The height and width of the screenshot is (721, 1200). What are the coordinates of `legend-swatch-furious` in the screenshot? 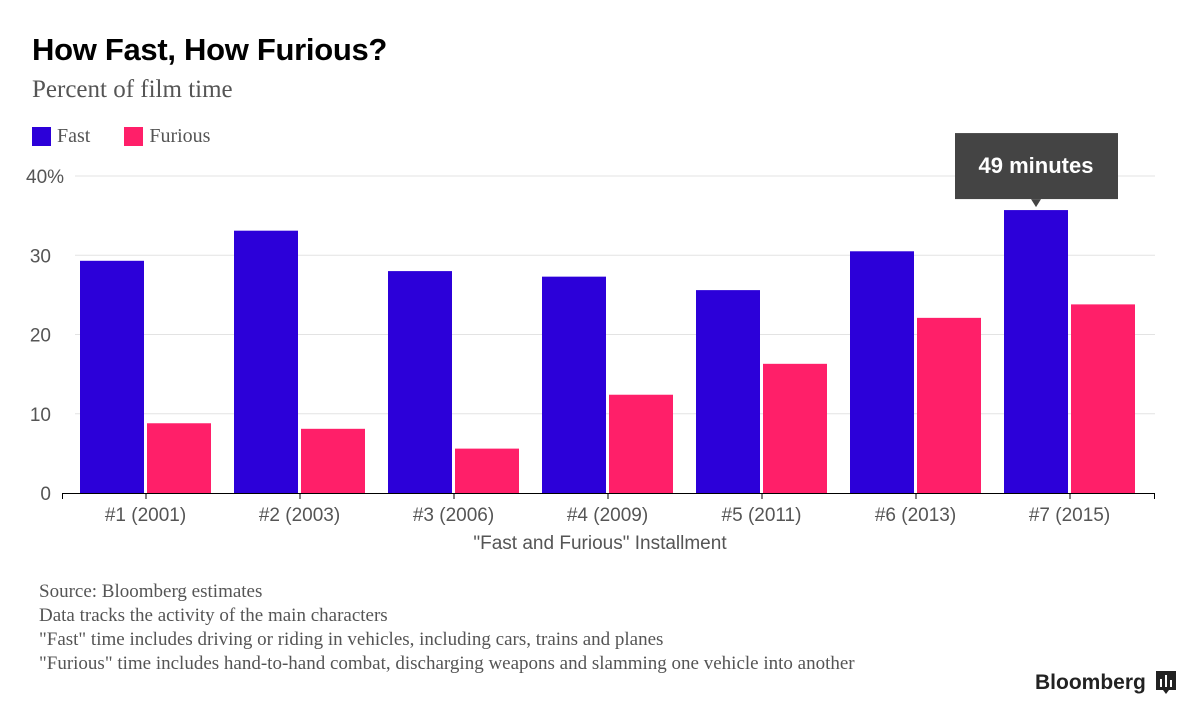 It's located at (134, 136).